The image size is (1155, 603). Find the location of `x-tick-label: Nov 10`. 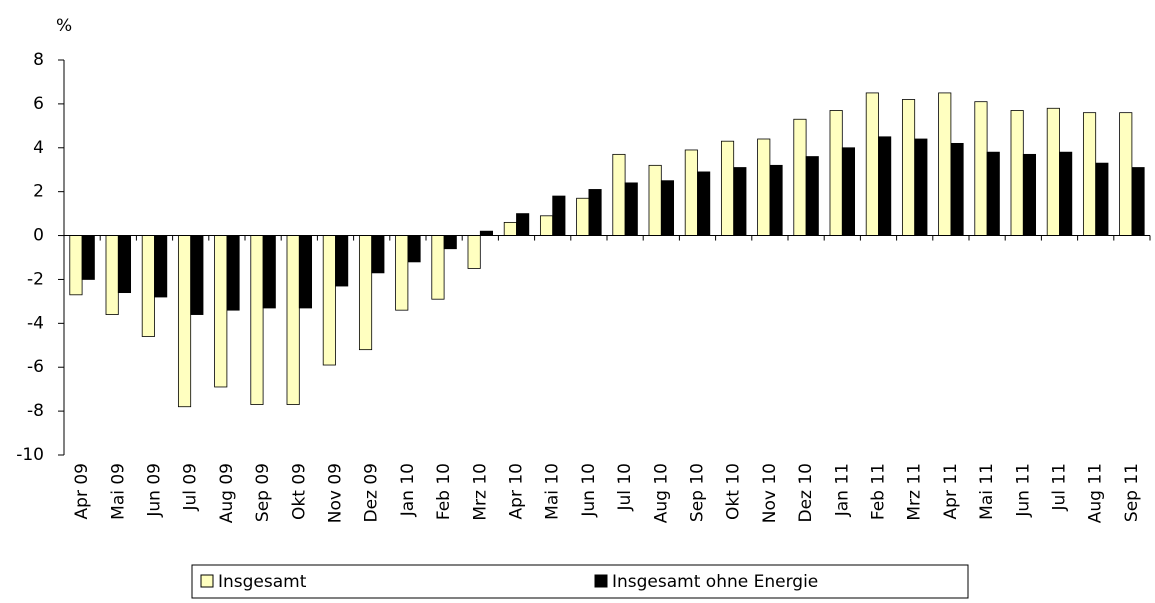

x-tick-label: Nov 10 is located at coordinates (770, 493).